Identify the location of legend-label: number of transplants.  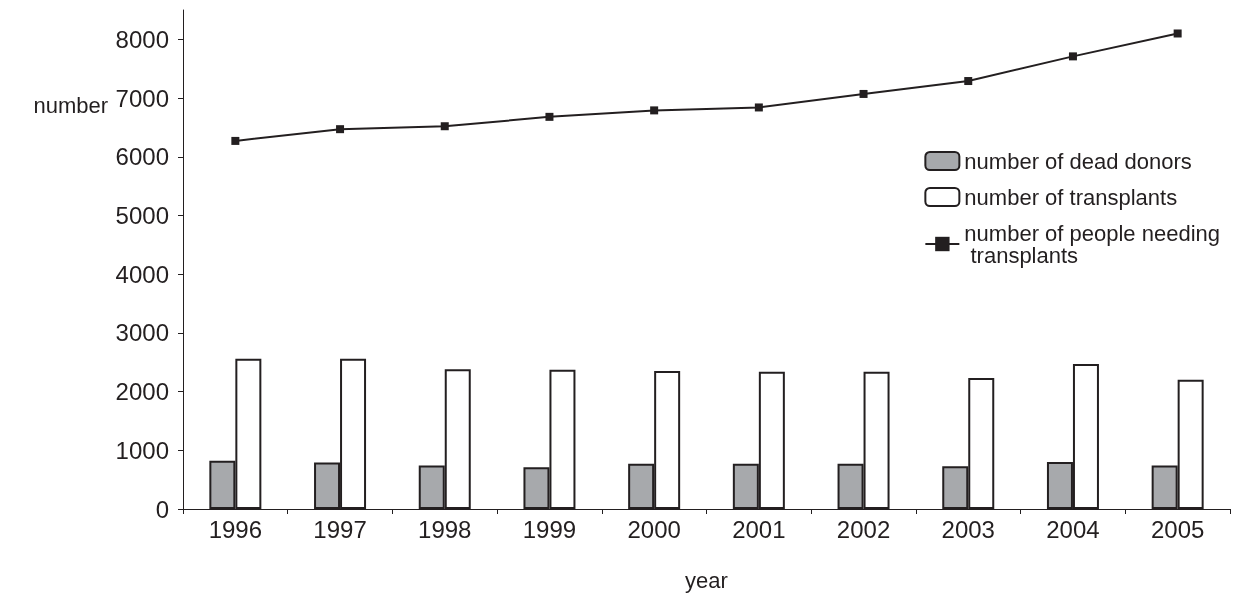
(1071, 197).